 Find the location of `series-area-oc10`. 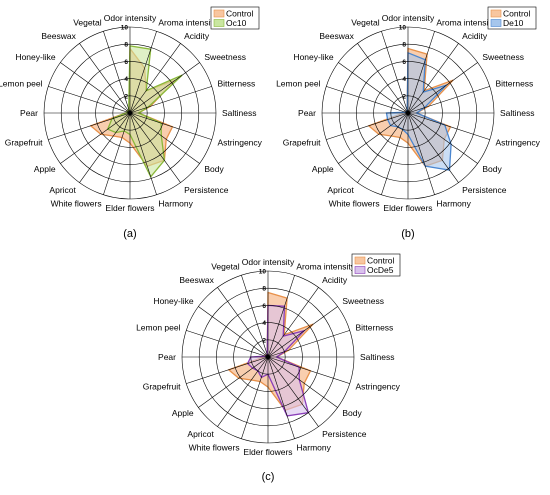

series-area-oc10 is located at coordinates (144, 111).